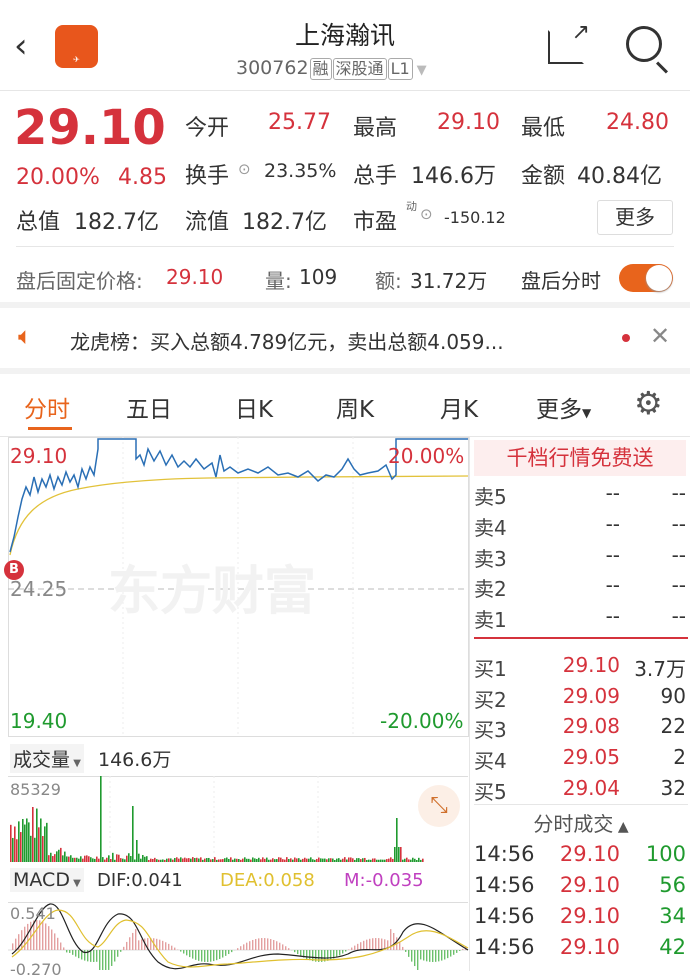  What do you see at coordinates (355, 407) in the screenshot?
I see `tab-weekly-k: 周K` at bounding box center [355, 407].